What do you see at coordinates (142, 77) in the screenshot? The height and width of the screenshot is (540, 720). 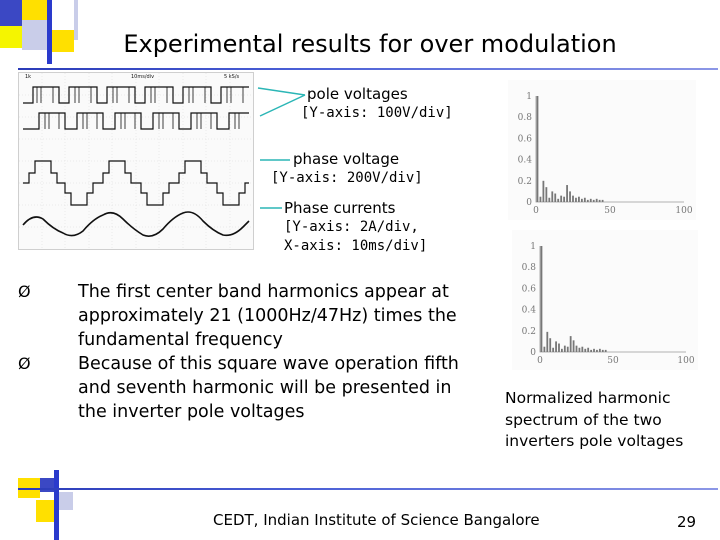 I see `svg-text: 10ms/div` at bounding box center [142, 77].